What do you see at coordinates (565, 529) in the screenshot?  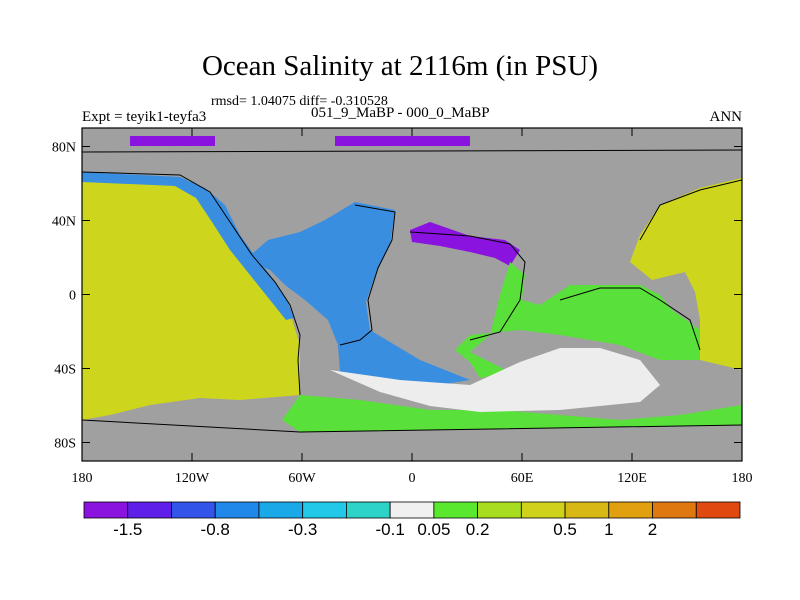 I see `colorbar-label: 0.5` at bounding box center [565, 529].